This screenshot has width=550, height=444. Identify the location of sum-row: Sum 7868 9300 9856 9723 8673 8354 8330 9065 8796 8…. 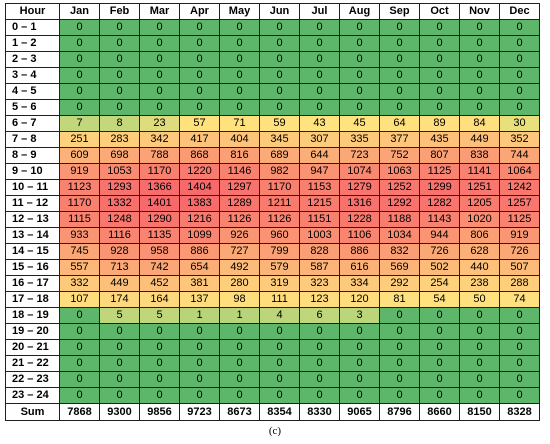
(272, 412).